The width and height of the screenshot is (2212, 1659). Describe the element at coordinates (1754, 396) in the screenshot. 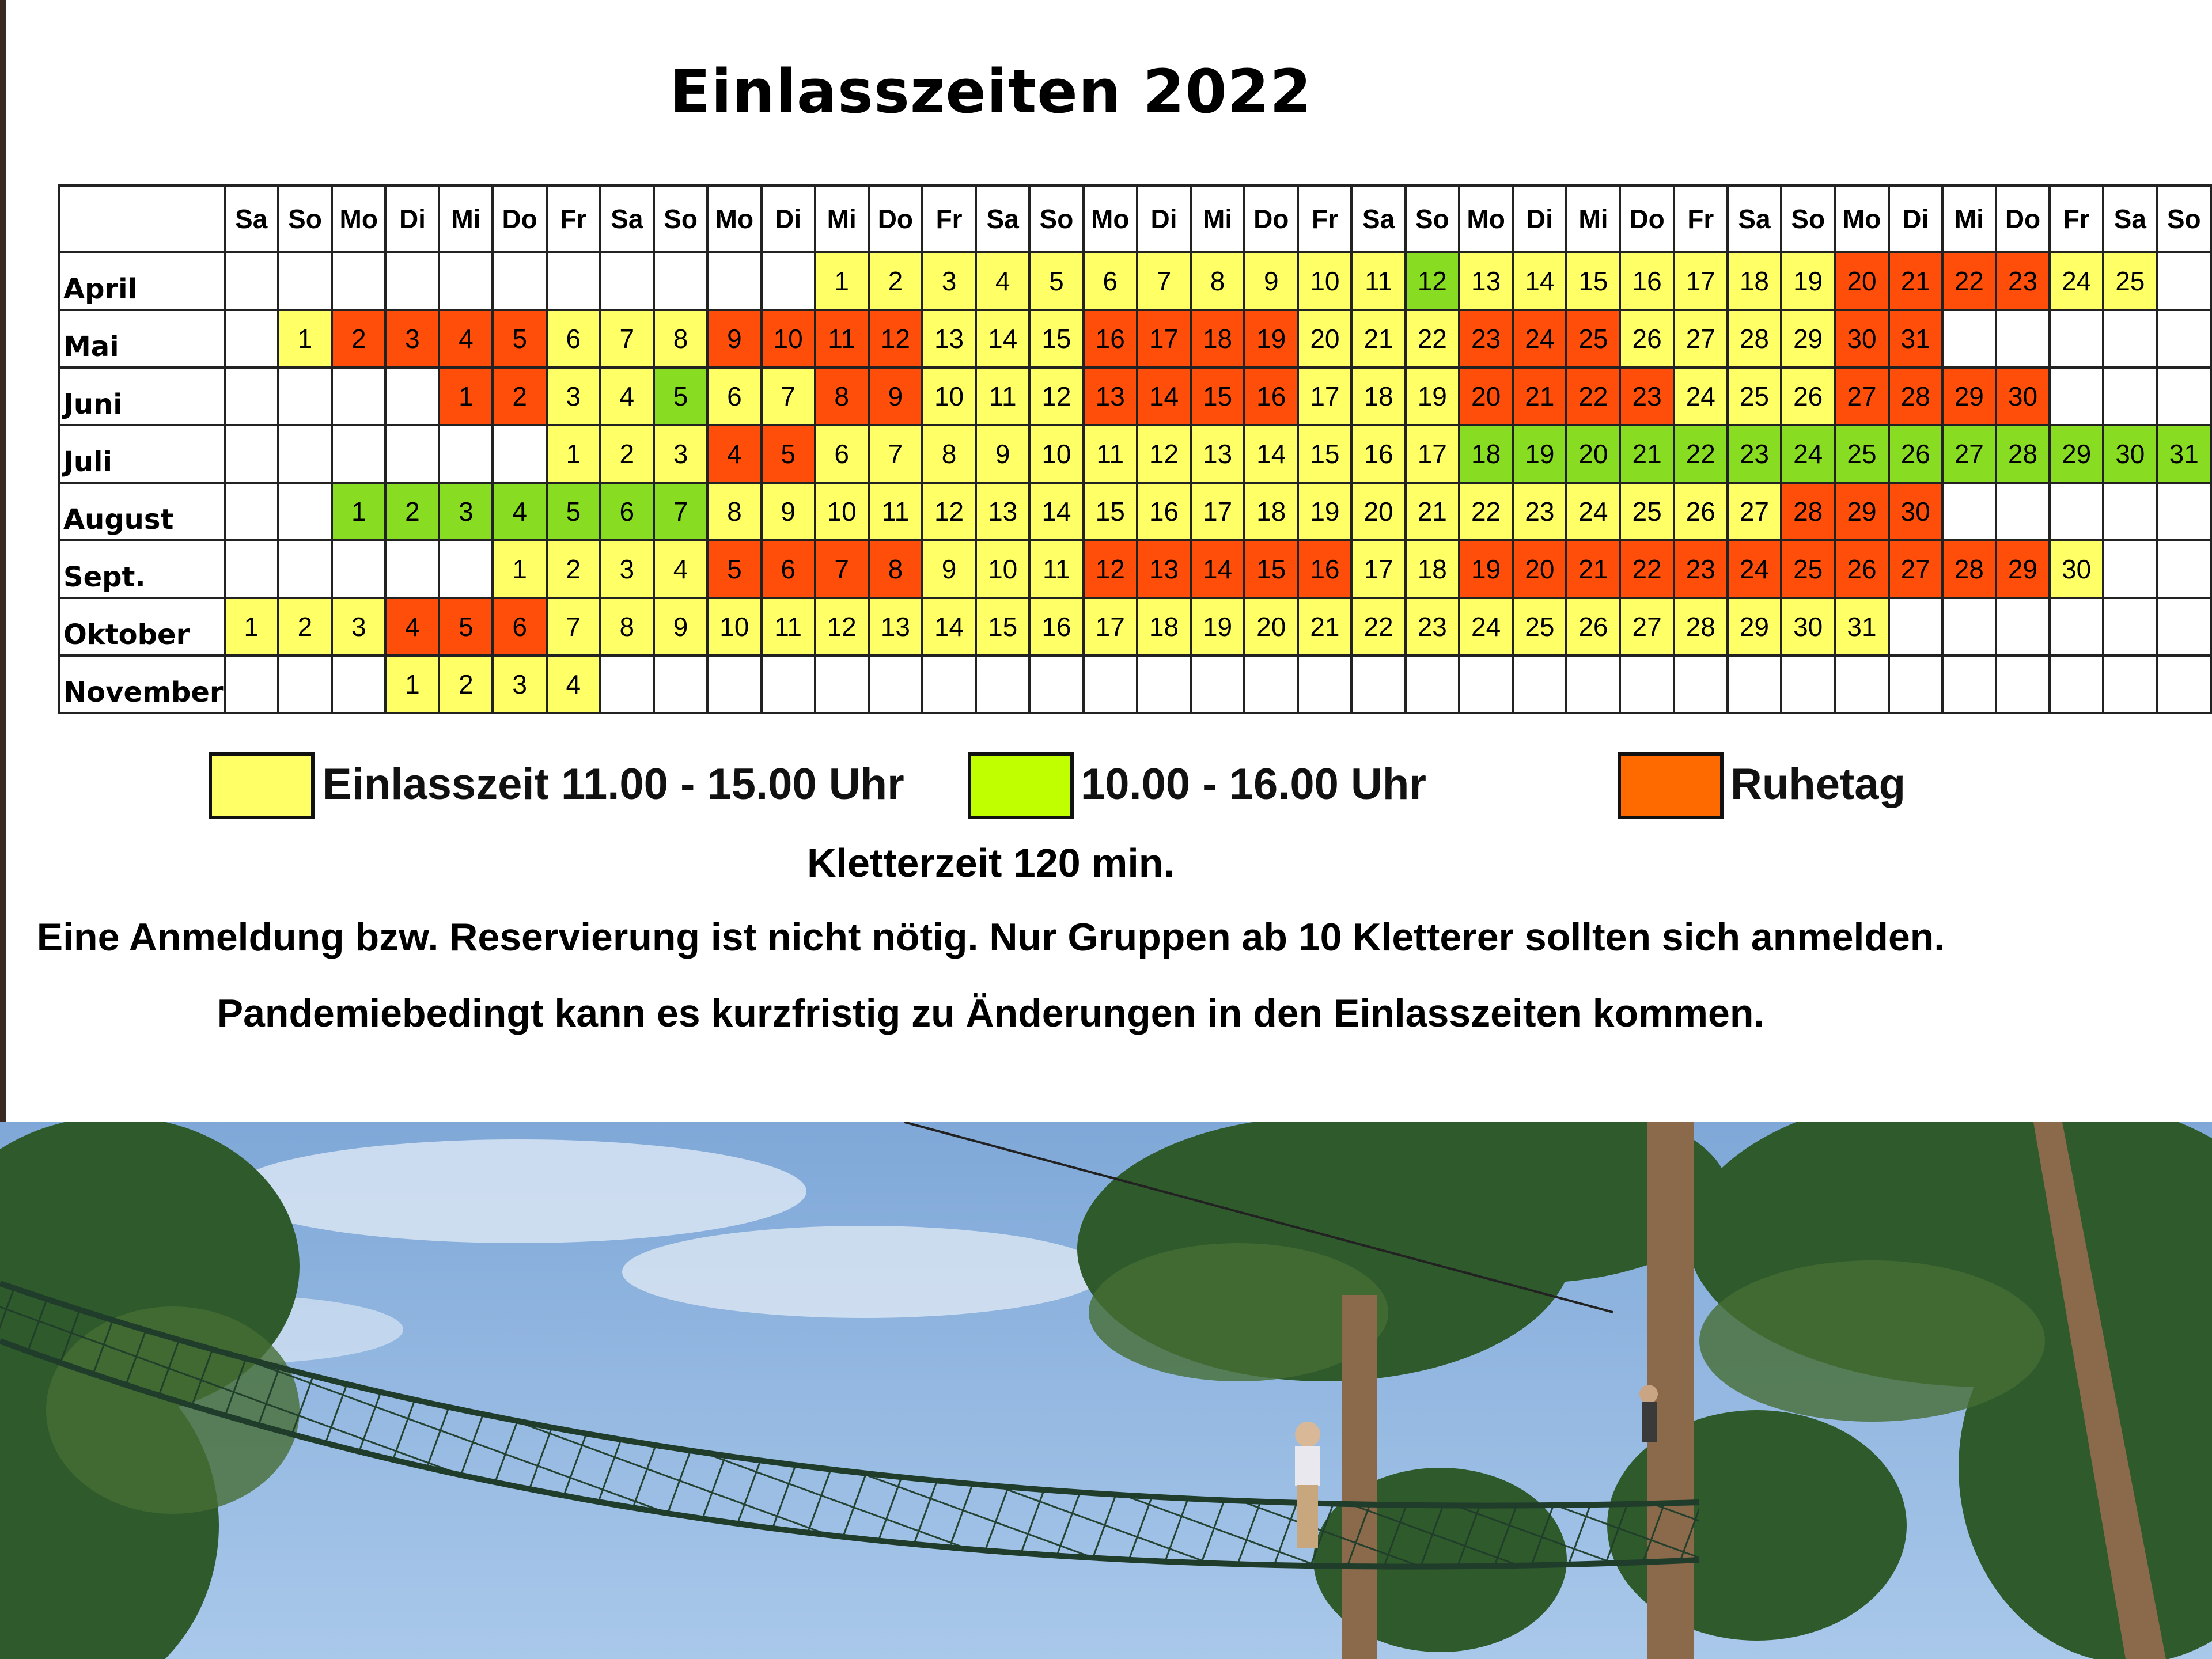

I see `day-cell: 25` at that location.